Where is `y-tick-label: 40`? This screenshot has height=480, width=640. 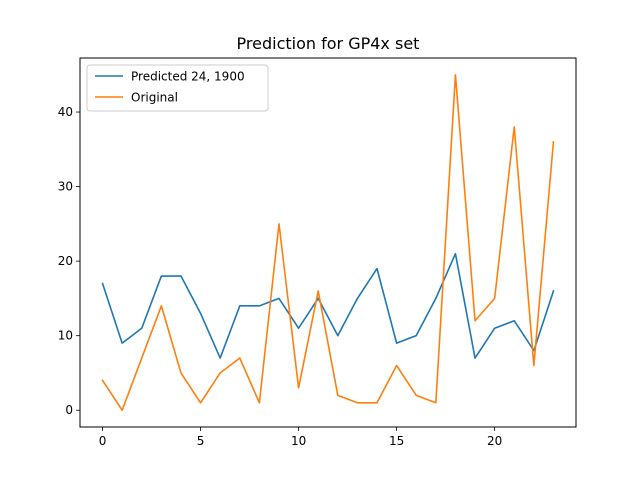
y-tick-label: 40 is located at coordinates (65, 112).